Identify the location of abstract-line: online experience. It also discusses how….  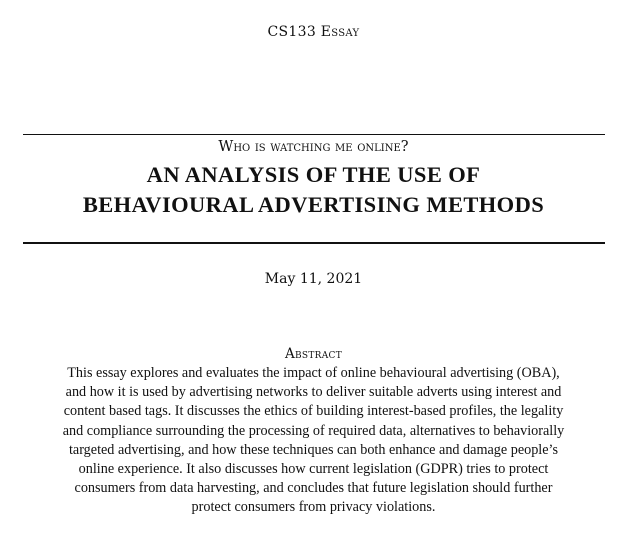
(313, 469).